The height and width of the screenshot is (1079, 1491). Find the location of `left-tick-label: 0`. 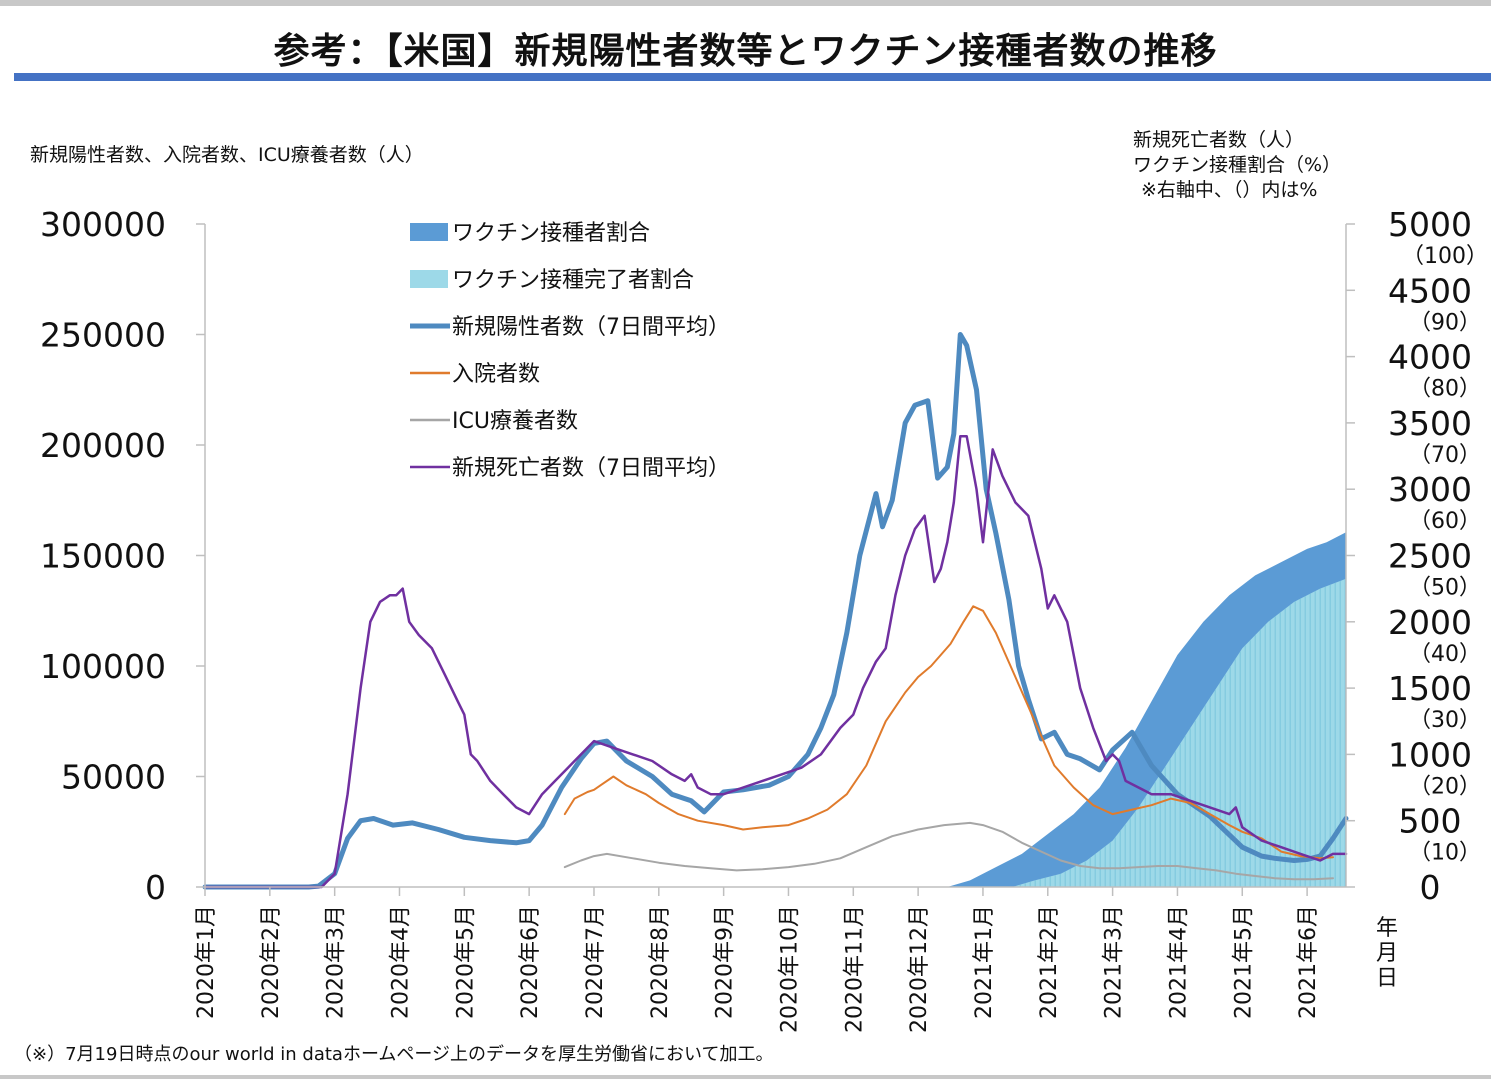

left-tick-label: 0 is located at coordinates (155, 887).